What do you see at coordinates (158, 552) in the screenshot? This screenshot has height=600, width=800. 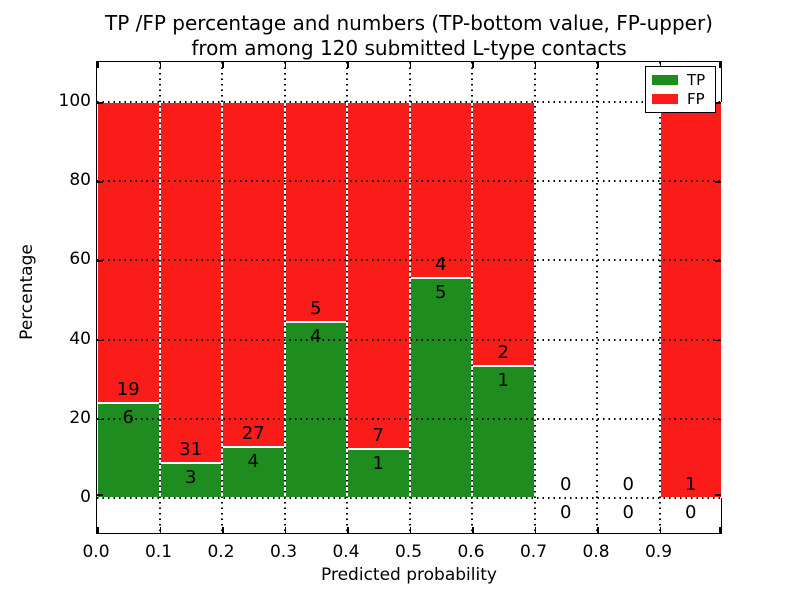 I see `x-tick-label: 0.1` at bounding box center [158, 552].